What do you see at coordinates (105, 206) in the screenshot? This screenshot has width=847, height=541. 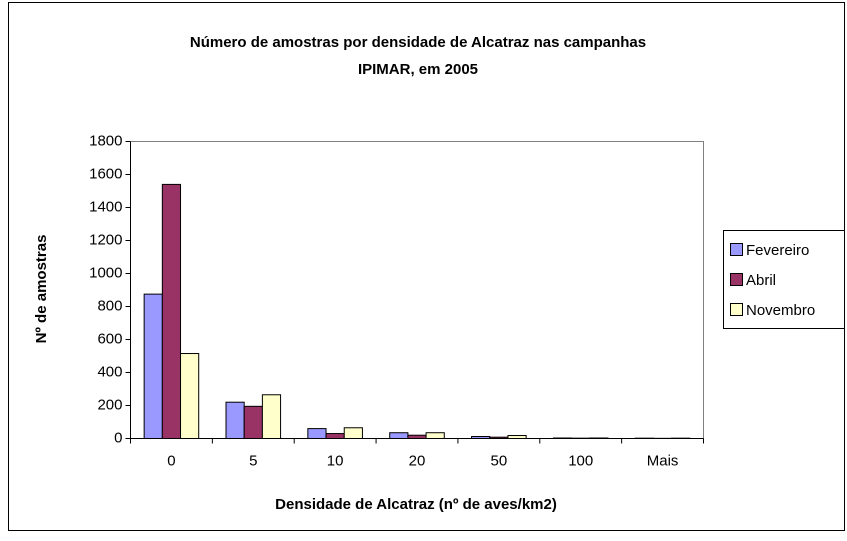 I see `y-tick-label: 1400` at bounding box center [105, 206].